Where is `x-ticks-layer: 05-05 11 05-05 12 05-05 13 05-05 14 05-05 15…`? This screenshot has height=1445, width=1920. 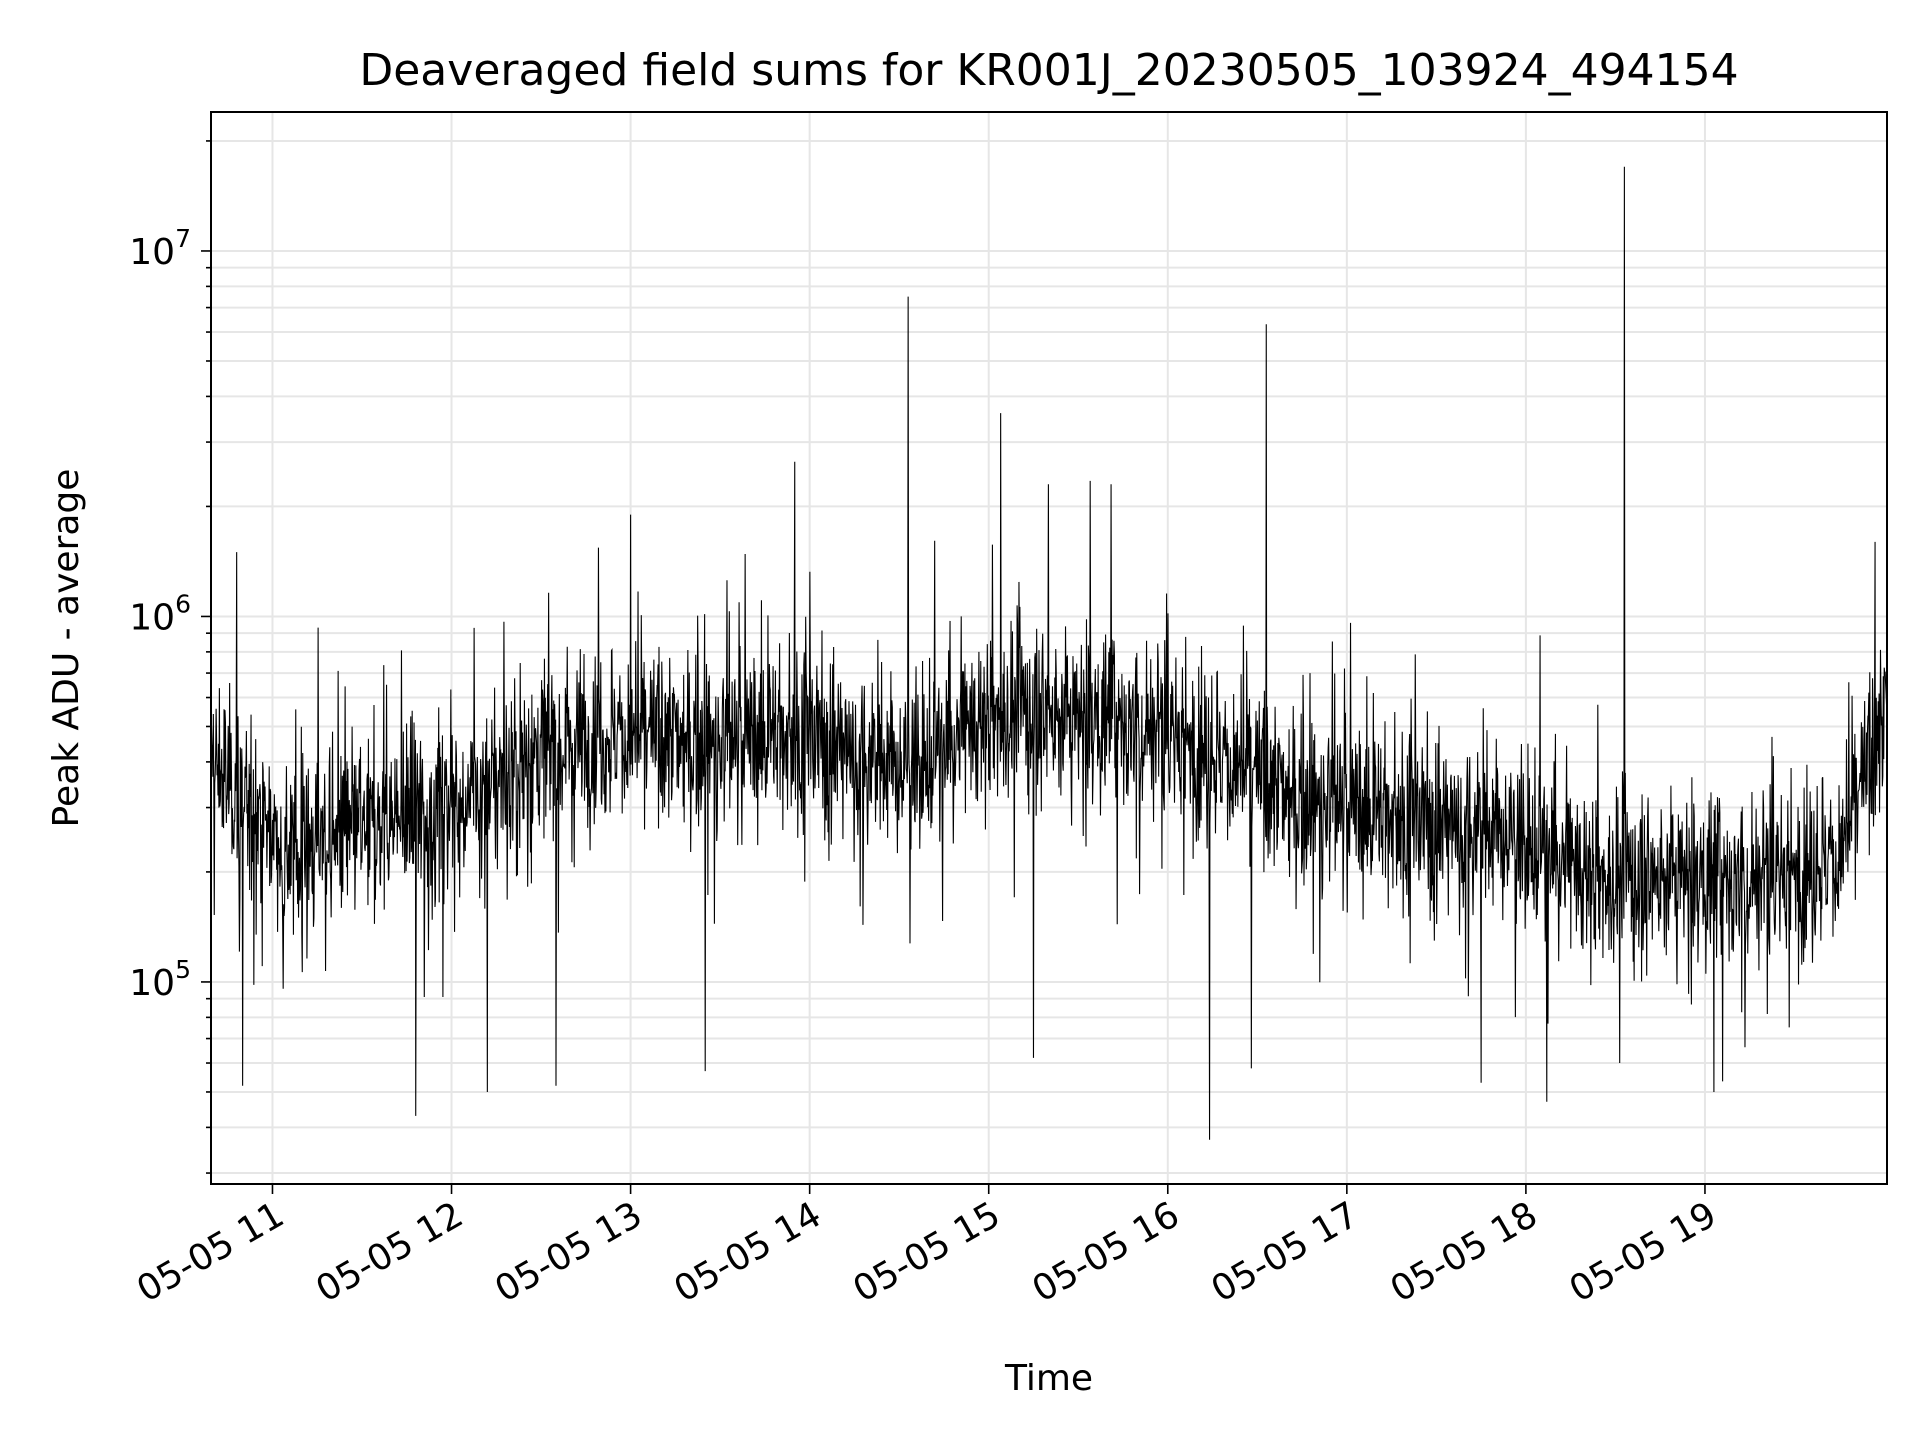
x-ticks-layer: 05-05 11 05-05 12 05-05 13 05-05 14 05-05 15… is located at coordinates (926, 1247).